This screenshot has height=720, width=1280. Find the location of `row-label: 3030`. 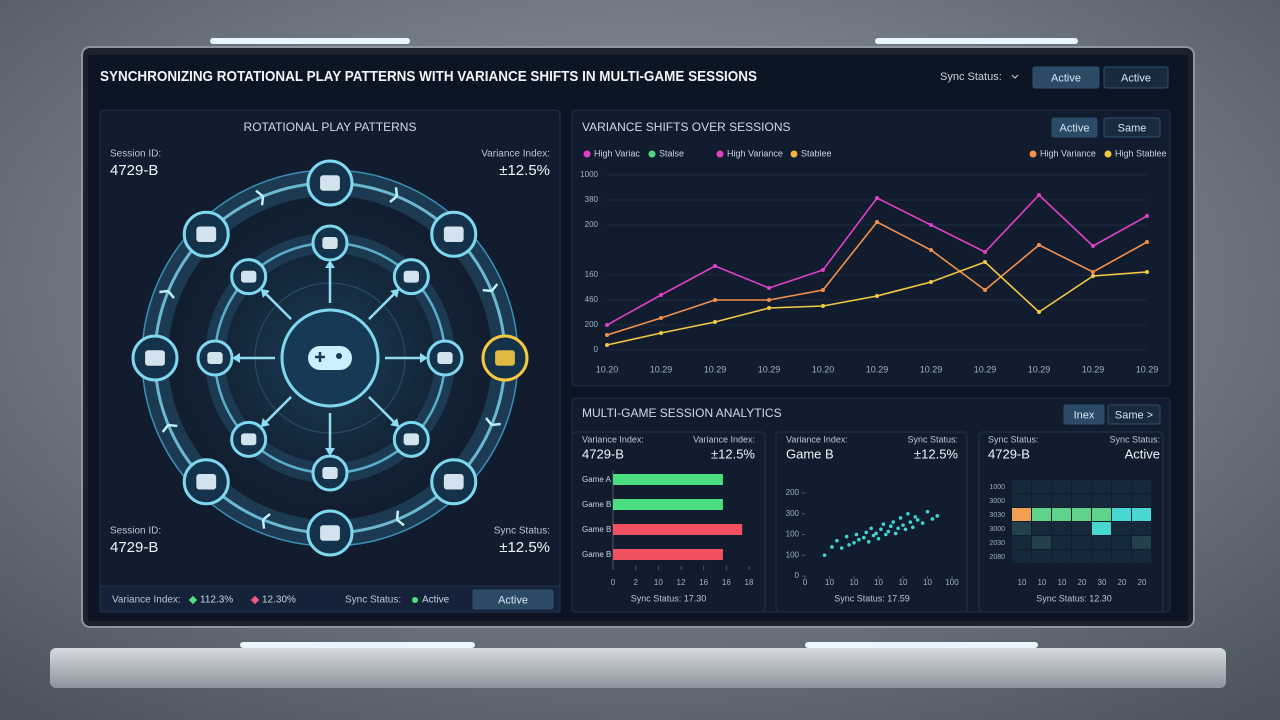

row-label: 3030 is located at coordinates (997, 515).